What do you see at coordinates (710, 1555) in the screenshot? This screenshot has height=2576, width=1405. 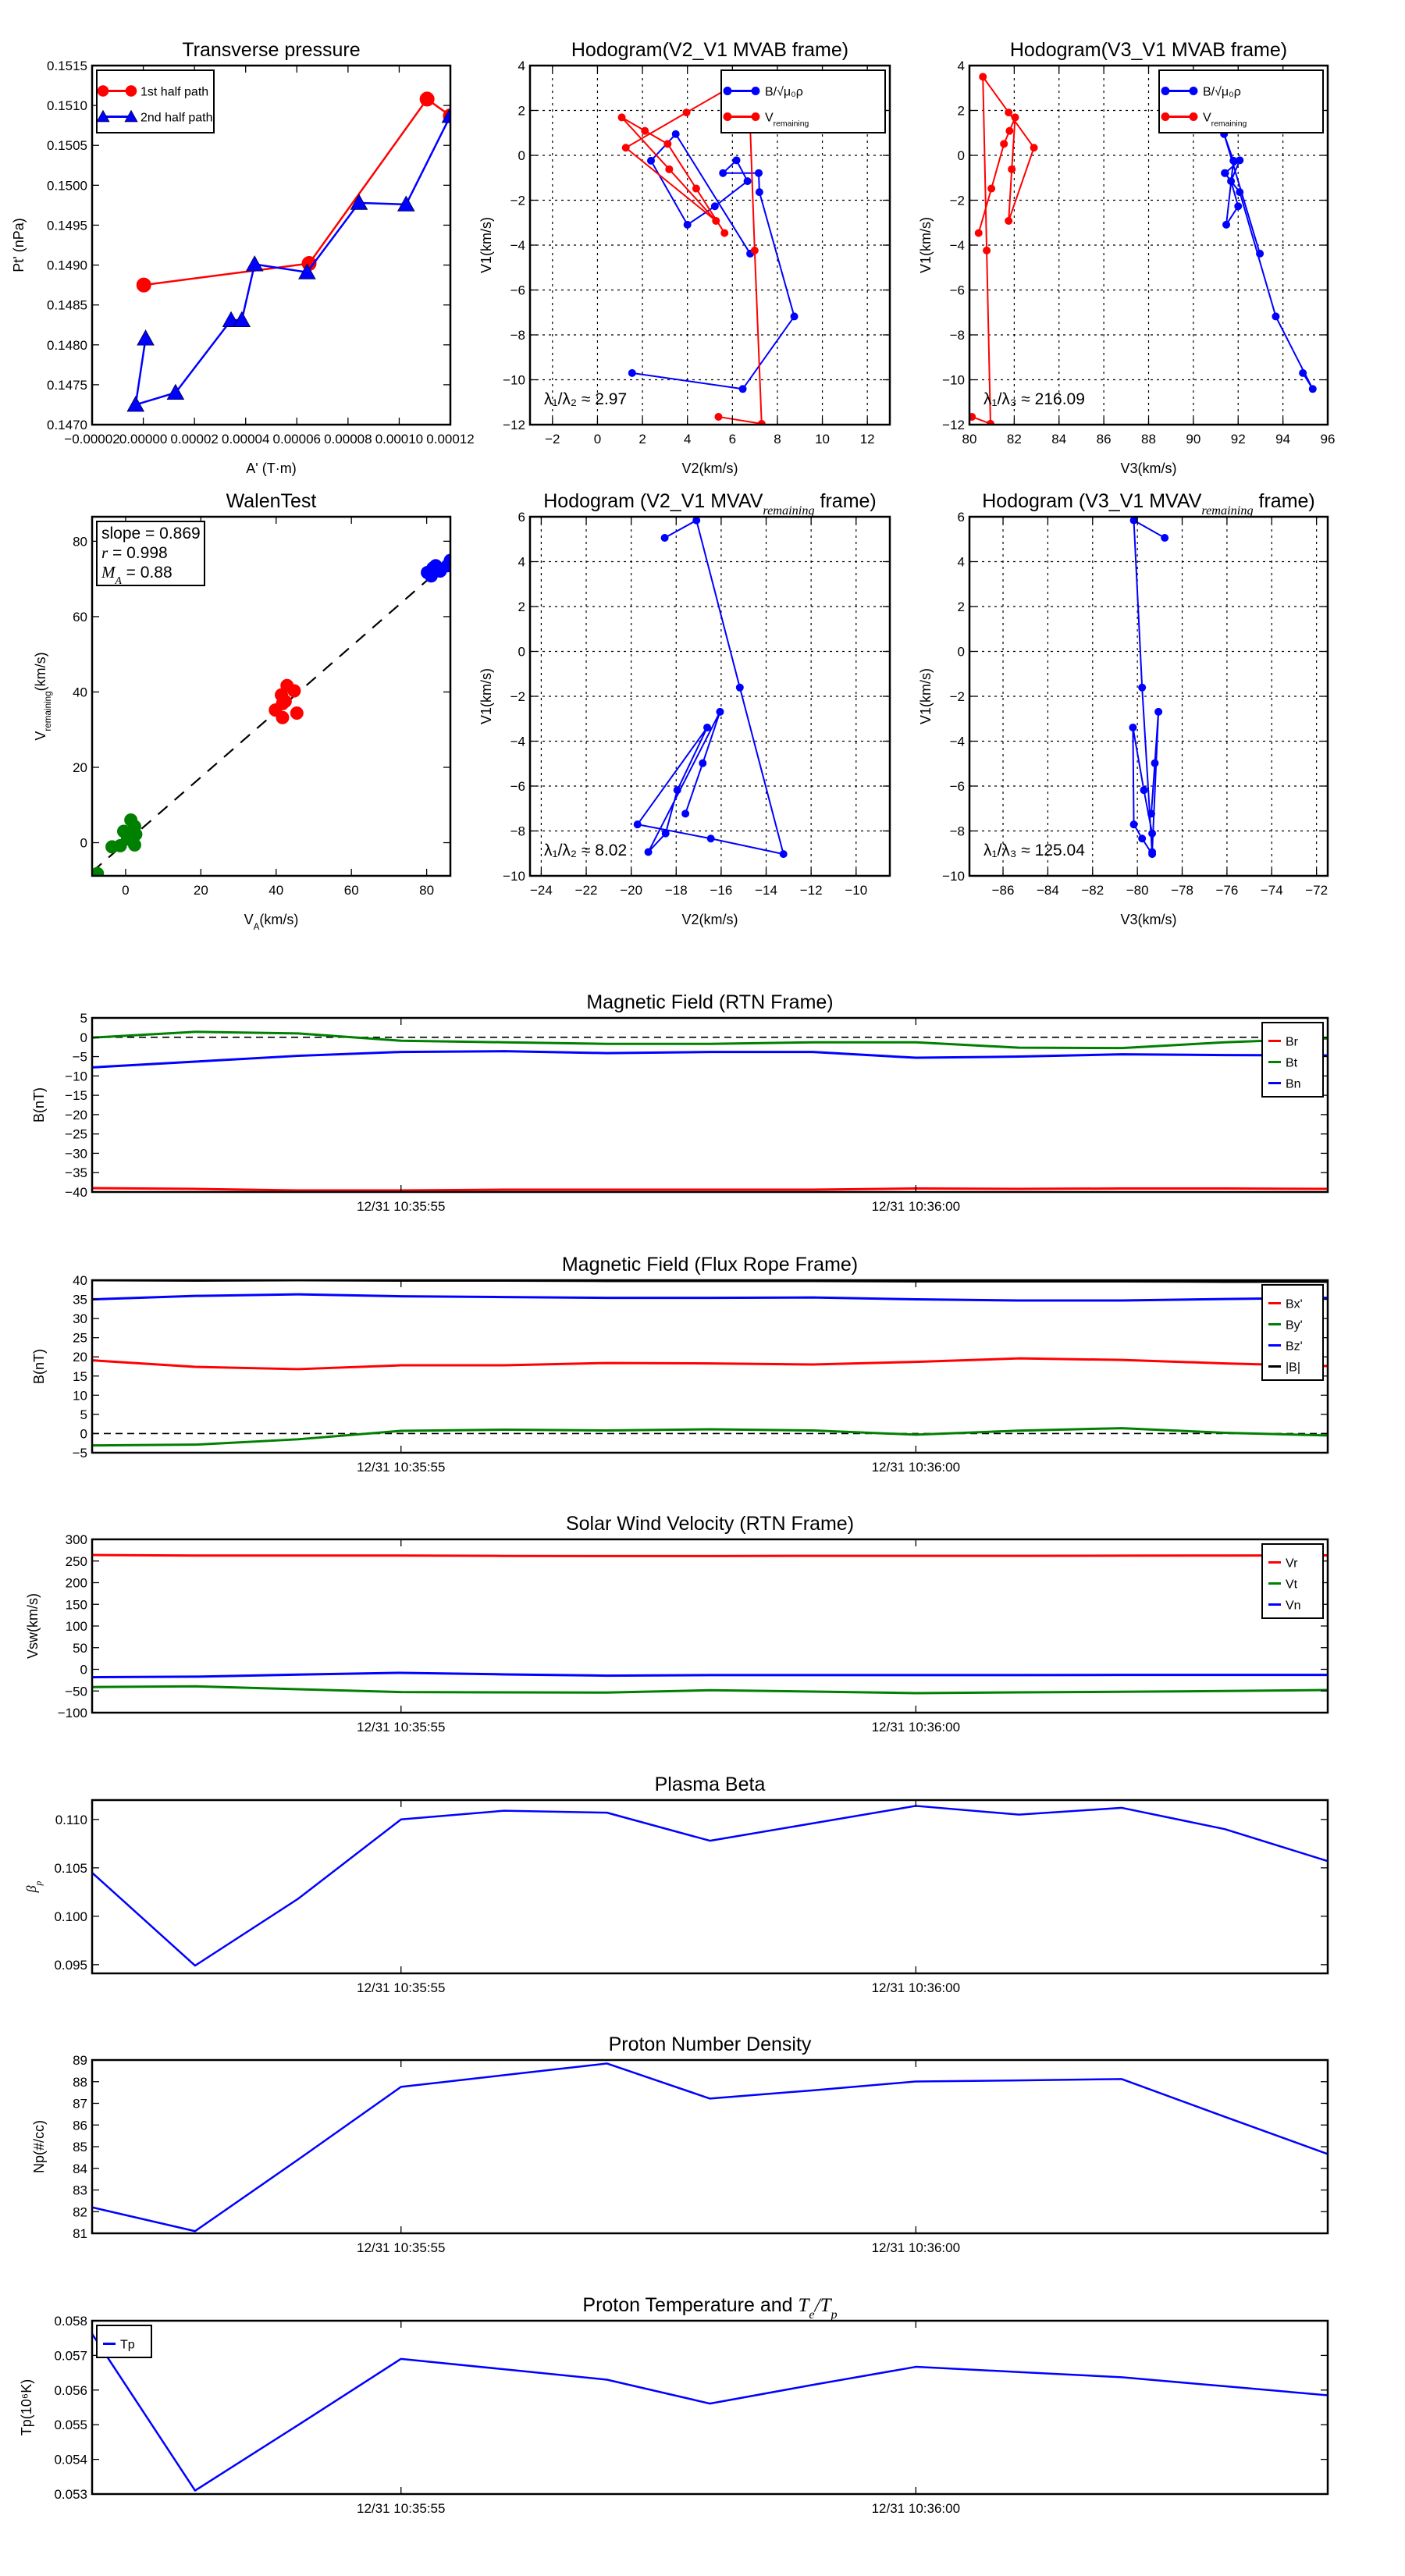 I see `series-line-vr` at bounding box center [710, 1555].